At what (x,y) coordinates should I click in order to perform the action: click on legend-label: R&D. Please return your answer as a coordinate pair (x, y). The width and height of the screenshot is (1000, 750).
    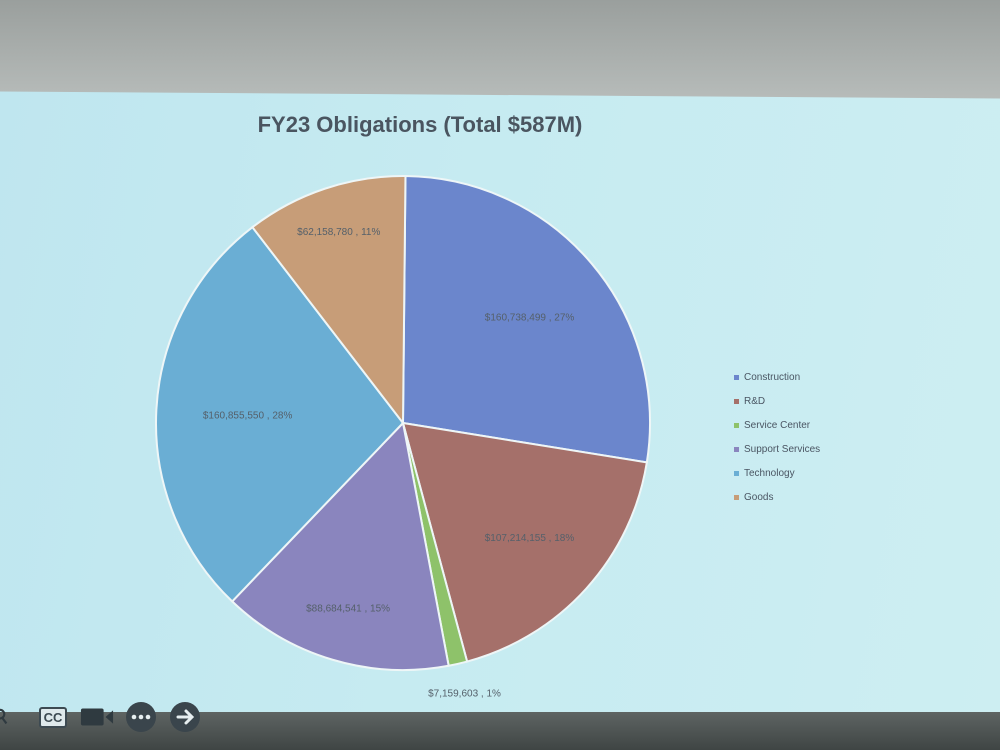
    Looking at the image, I should click on (755, 401).